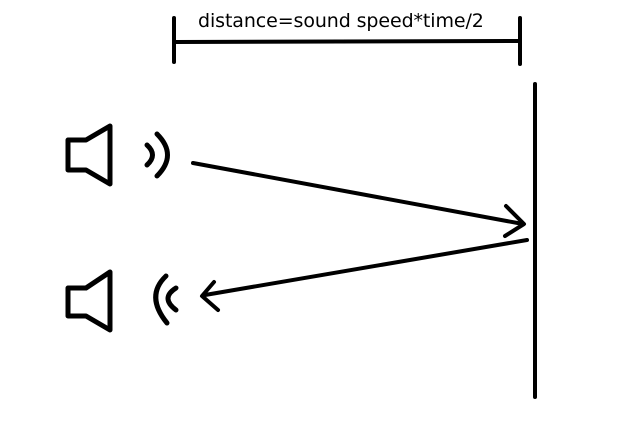  Describe the element at coordinates (157, 155) in the screenshot. I see `sound-waves-outgoing-icon` at that location.